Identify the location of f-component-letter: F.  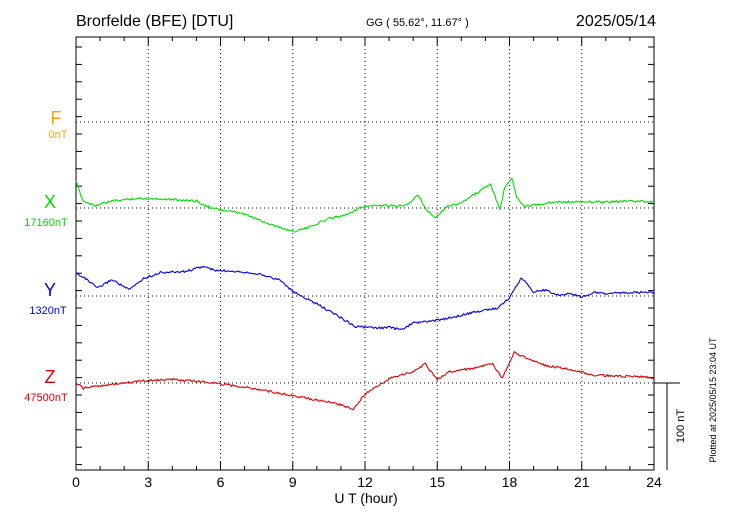
(56, 118).